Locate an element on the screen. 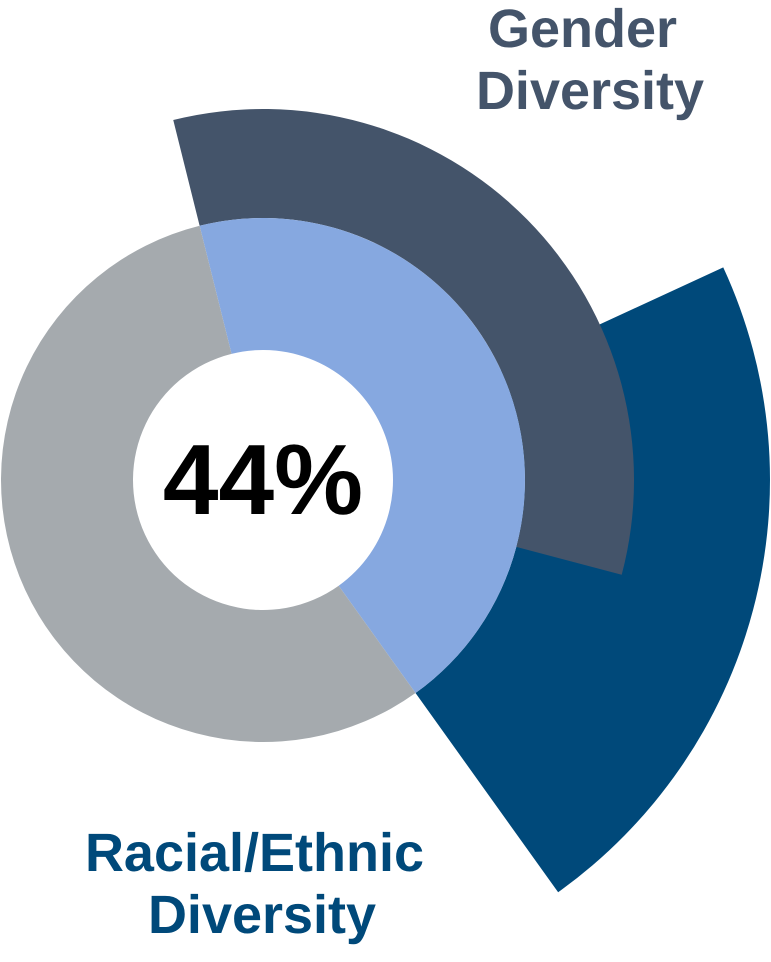 Image resolution: width=771 pixels, height=962 pixels. data-label: 44% is located at coordinates (263, 480).